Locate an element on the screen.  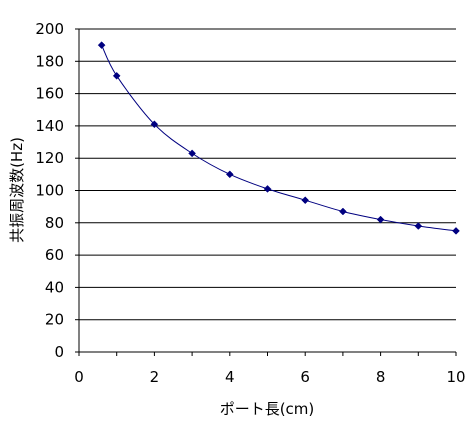
y-tick-label-0: 0 is located at coordinates (59, 352).